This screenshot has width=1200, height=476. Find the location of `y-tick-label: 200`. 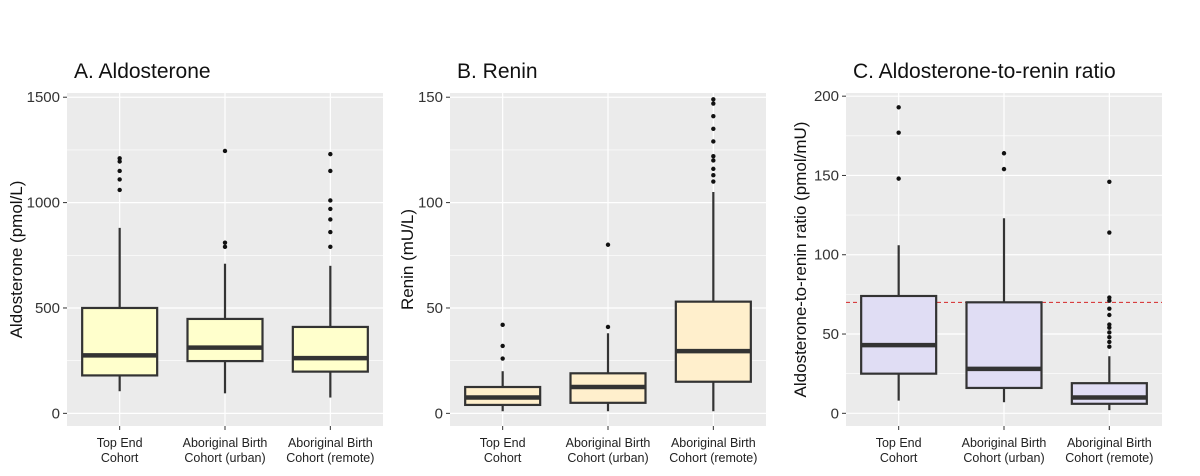

y-tick-label: 200 is located at coordinates (826, 96).